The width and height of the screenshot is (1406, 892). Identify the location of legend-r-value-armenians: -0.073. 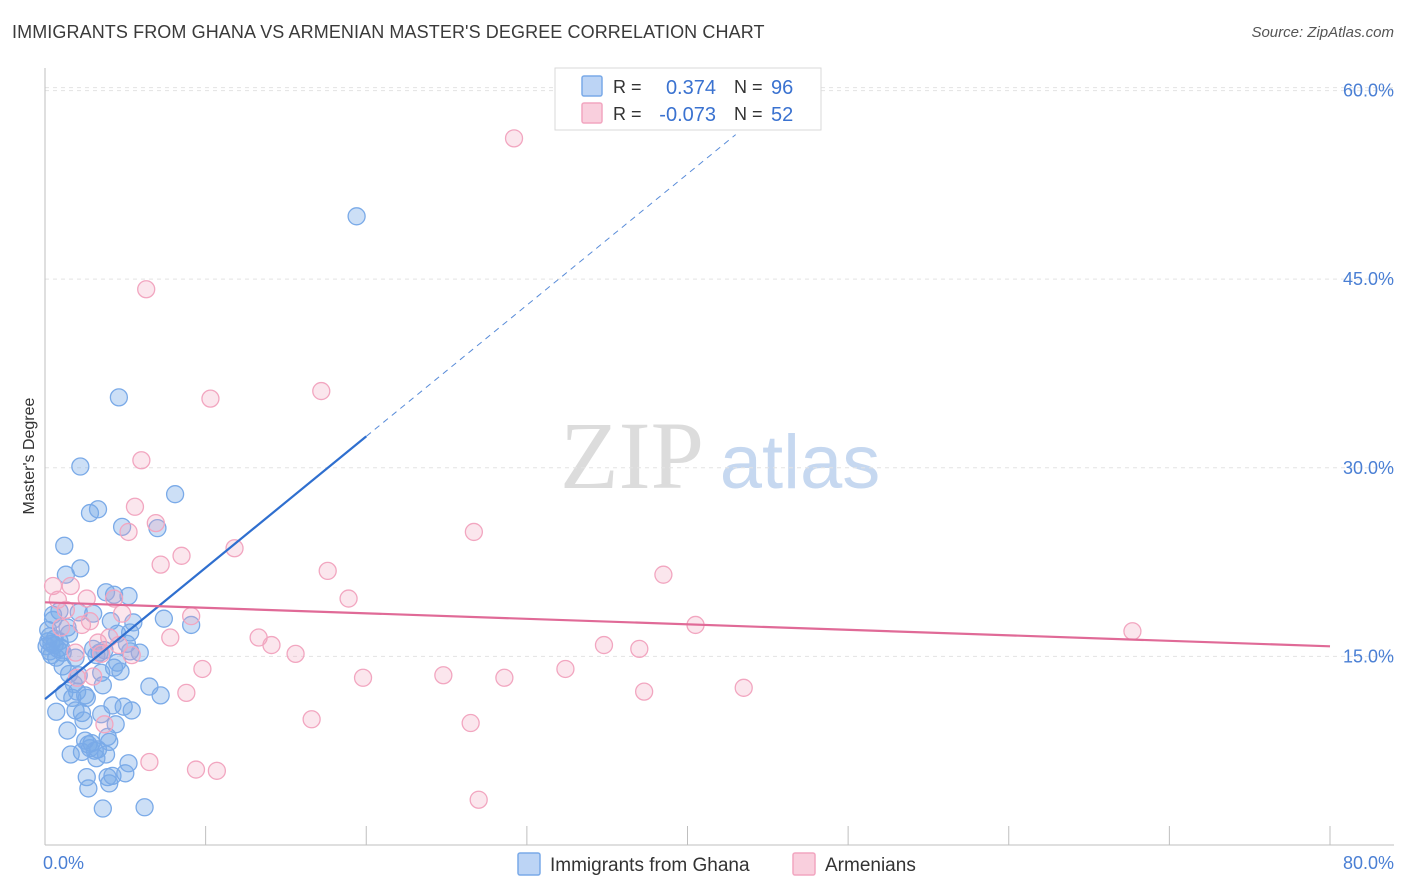
(687, 115).